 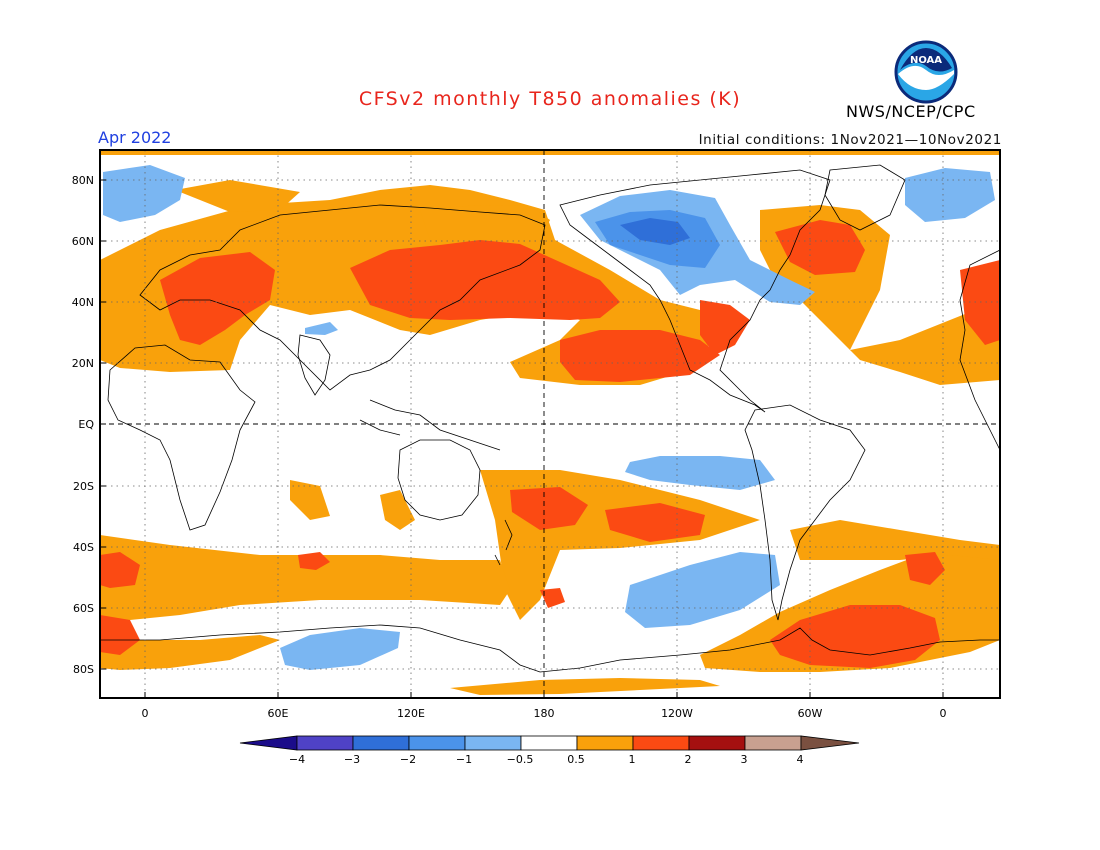 I want to click on lon-label: 120W, so click(x=677, y=713).